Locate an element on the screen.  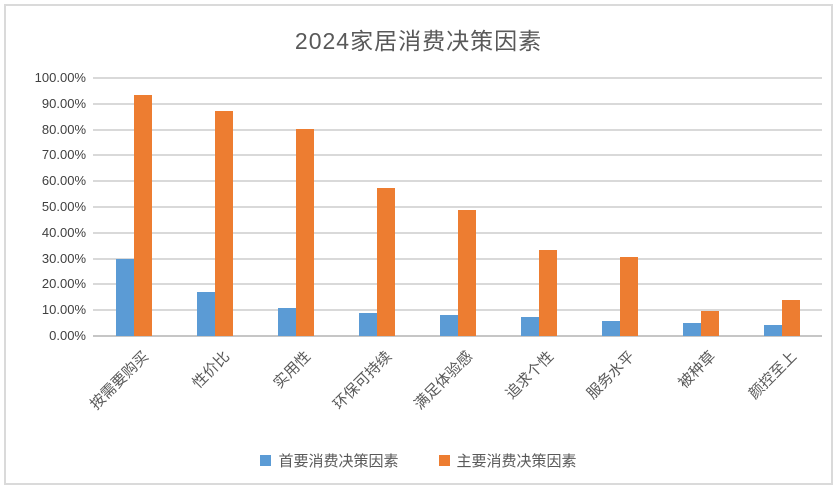
bar-series1-满足体验感 is located at coordinates (449, 325).